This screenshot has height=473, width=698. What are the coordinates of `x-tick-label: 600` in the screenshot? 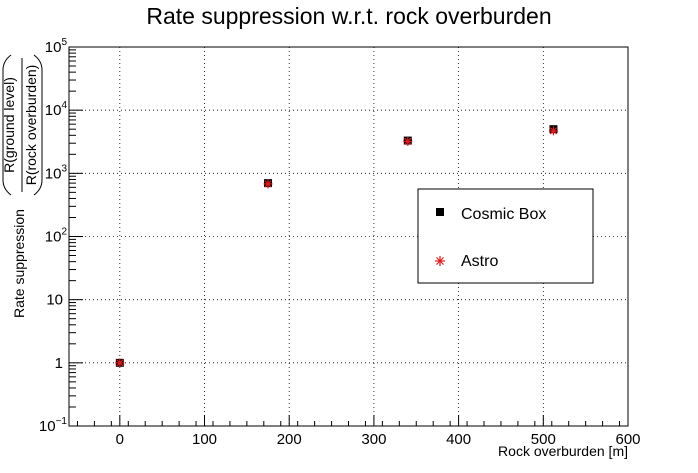 It's located at (627, 439).